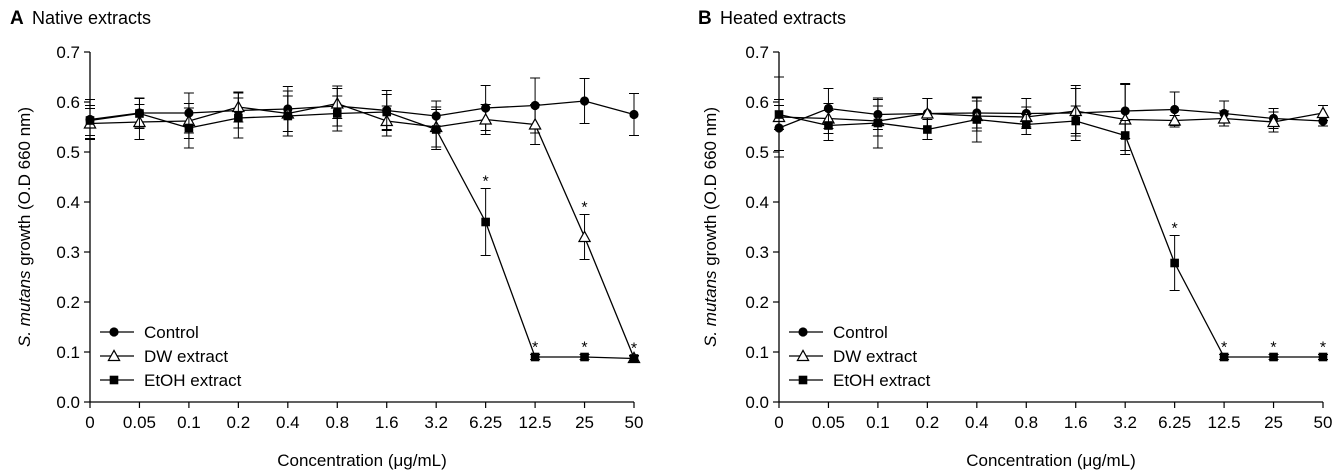 Image resolution: width=1333 pixels, height=472 pixels. What do you see at coordinates (17, 18) in the screenshot?
I see `panel-letter: A` at bounding box center [17, 18].